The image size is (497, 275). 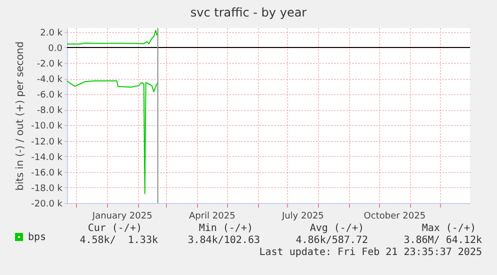 I want to click on x-tick-label: October 2025, so click(x=395, y=217).